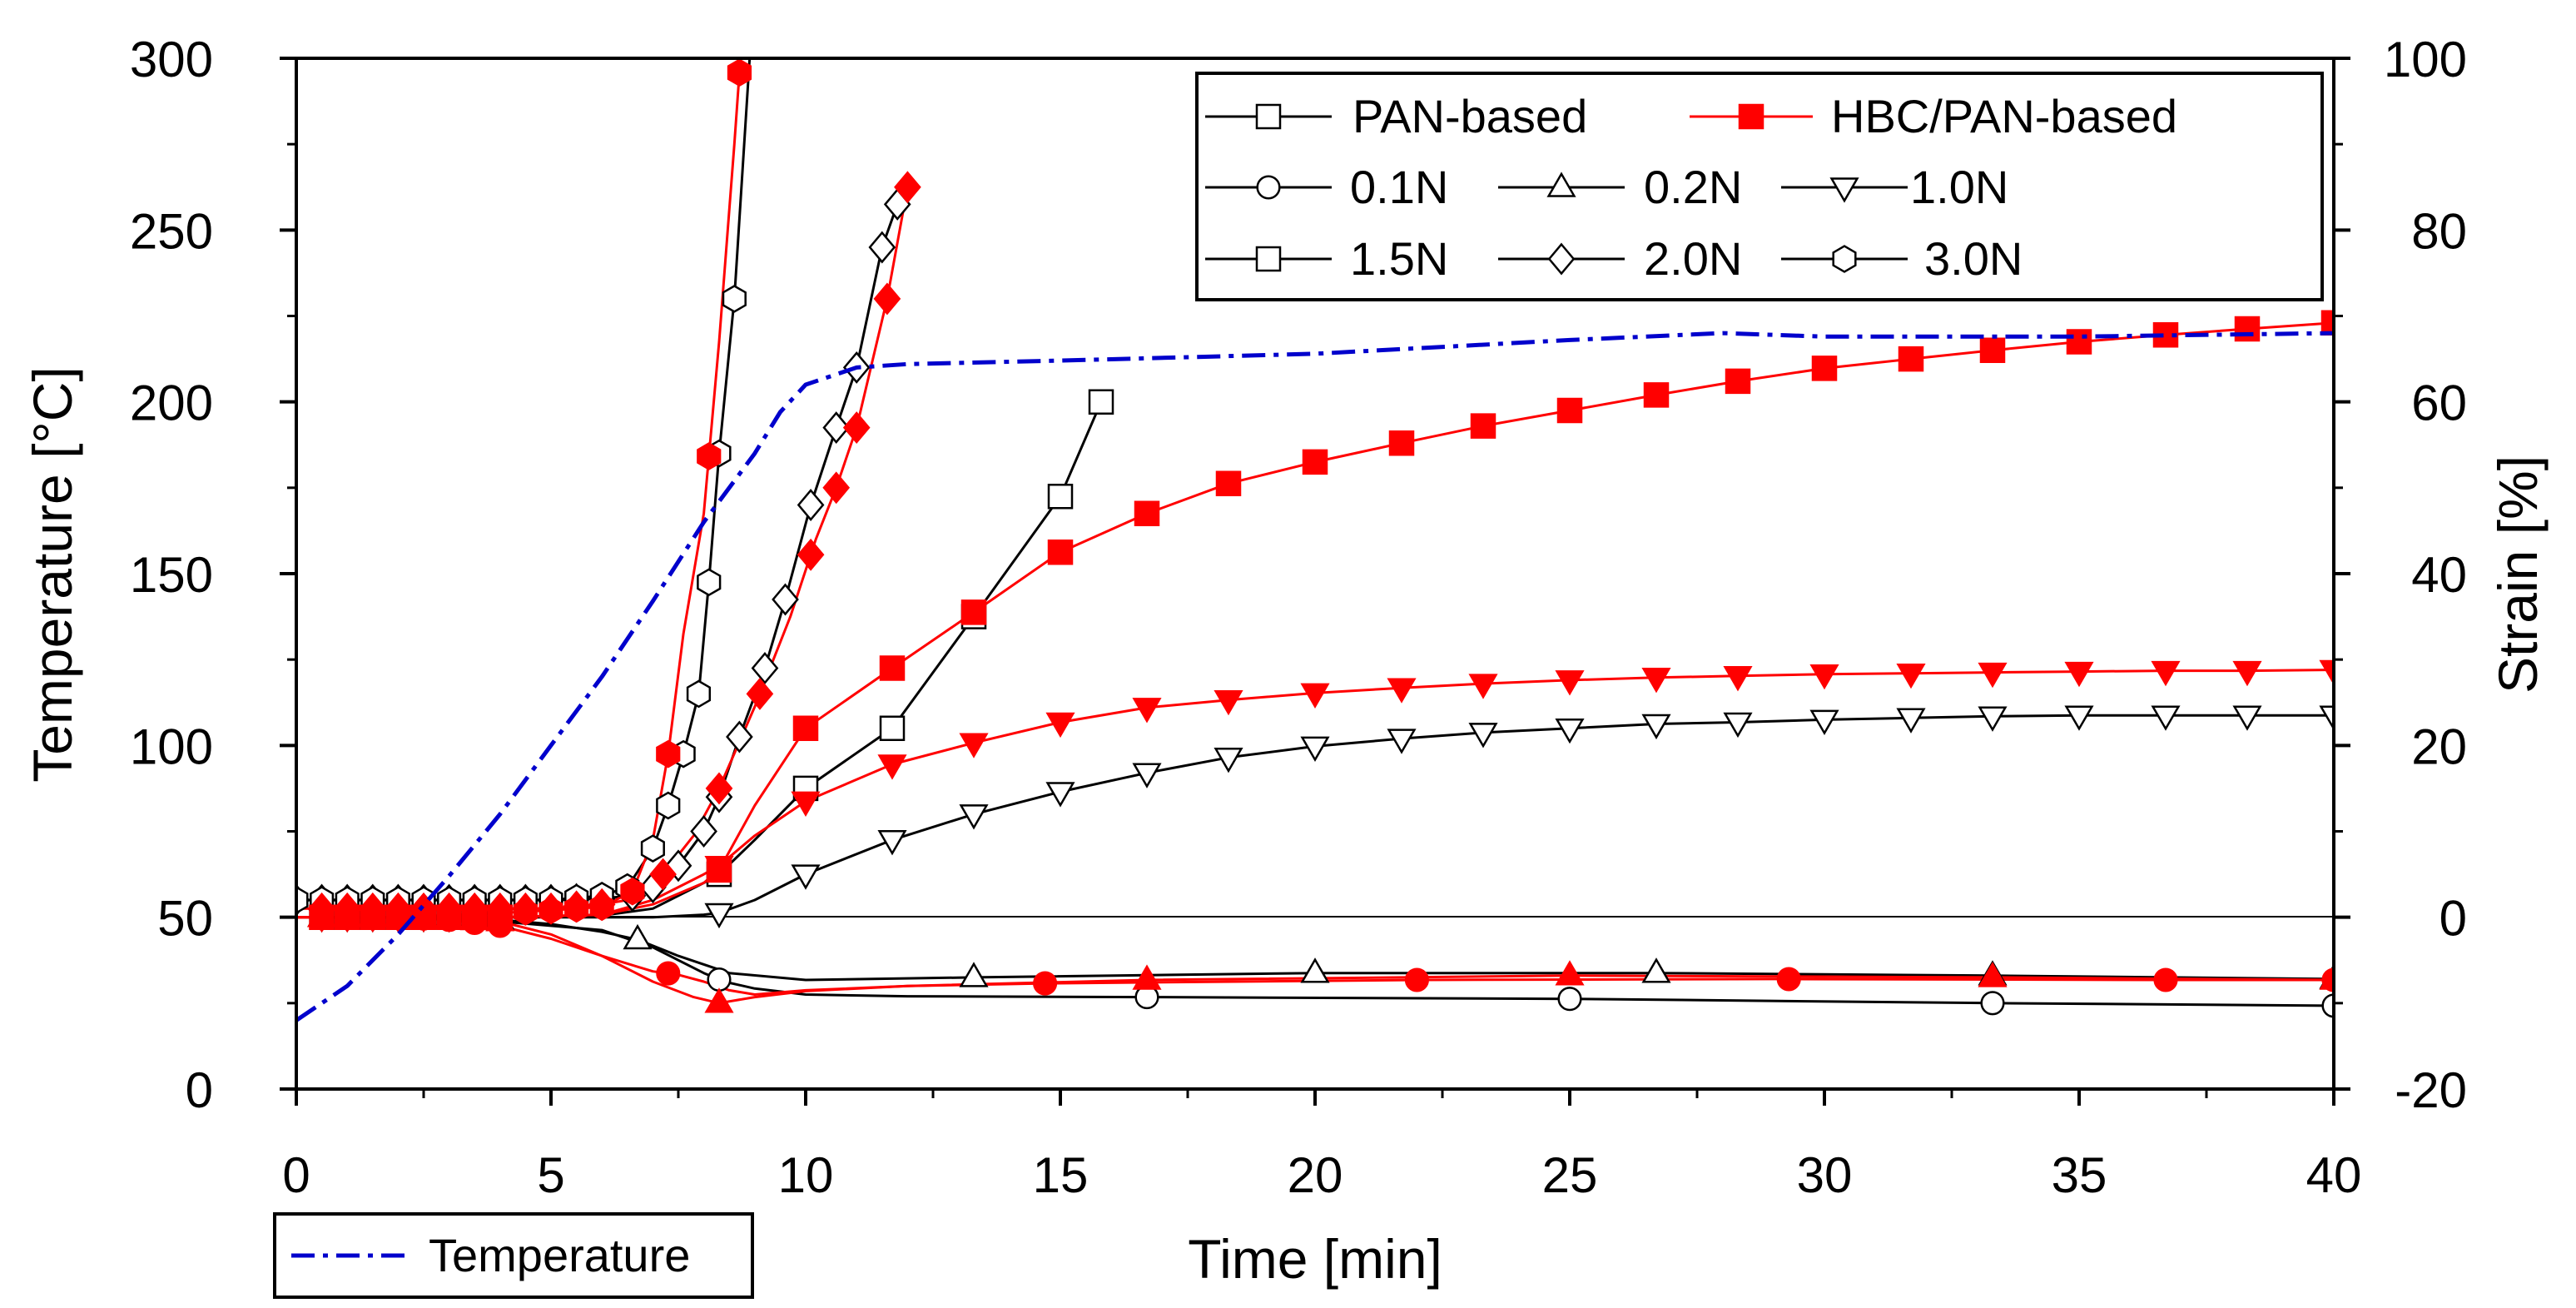 The width and height of the screenshot is (2576, 1308). Describe the element at coordinates (1911, 676) in the screenshot. I see `data-point-HBC-PAN-based-1.0N-22` at that location.